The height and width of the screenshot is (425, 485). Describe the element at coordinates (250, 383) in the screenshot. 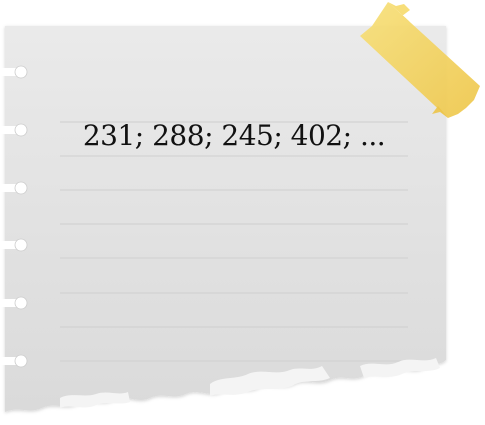

I see `torn-edge-flecks` at that location.